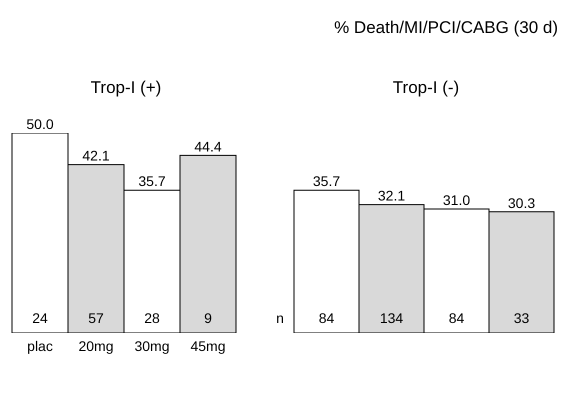 This screenshot has height=416, width=566. Describe the element at coordinates (96, 156) in the screenshot. I see `data-label: 42.1` at that location.